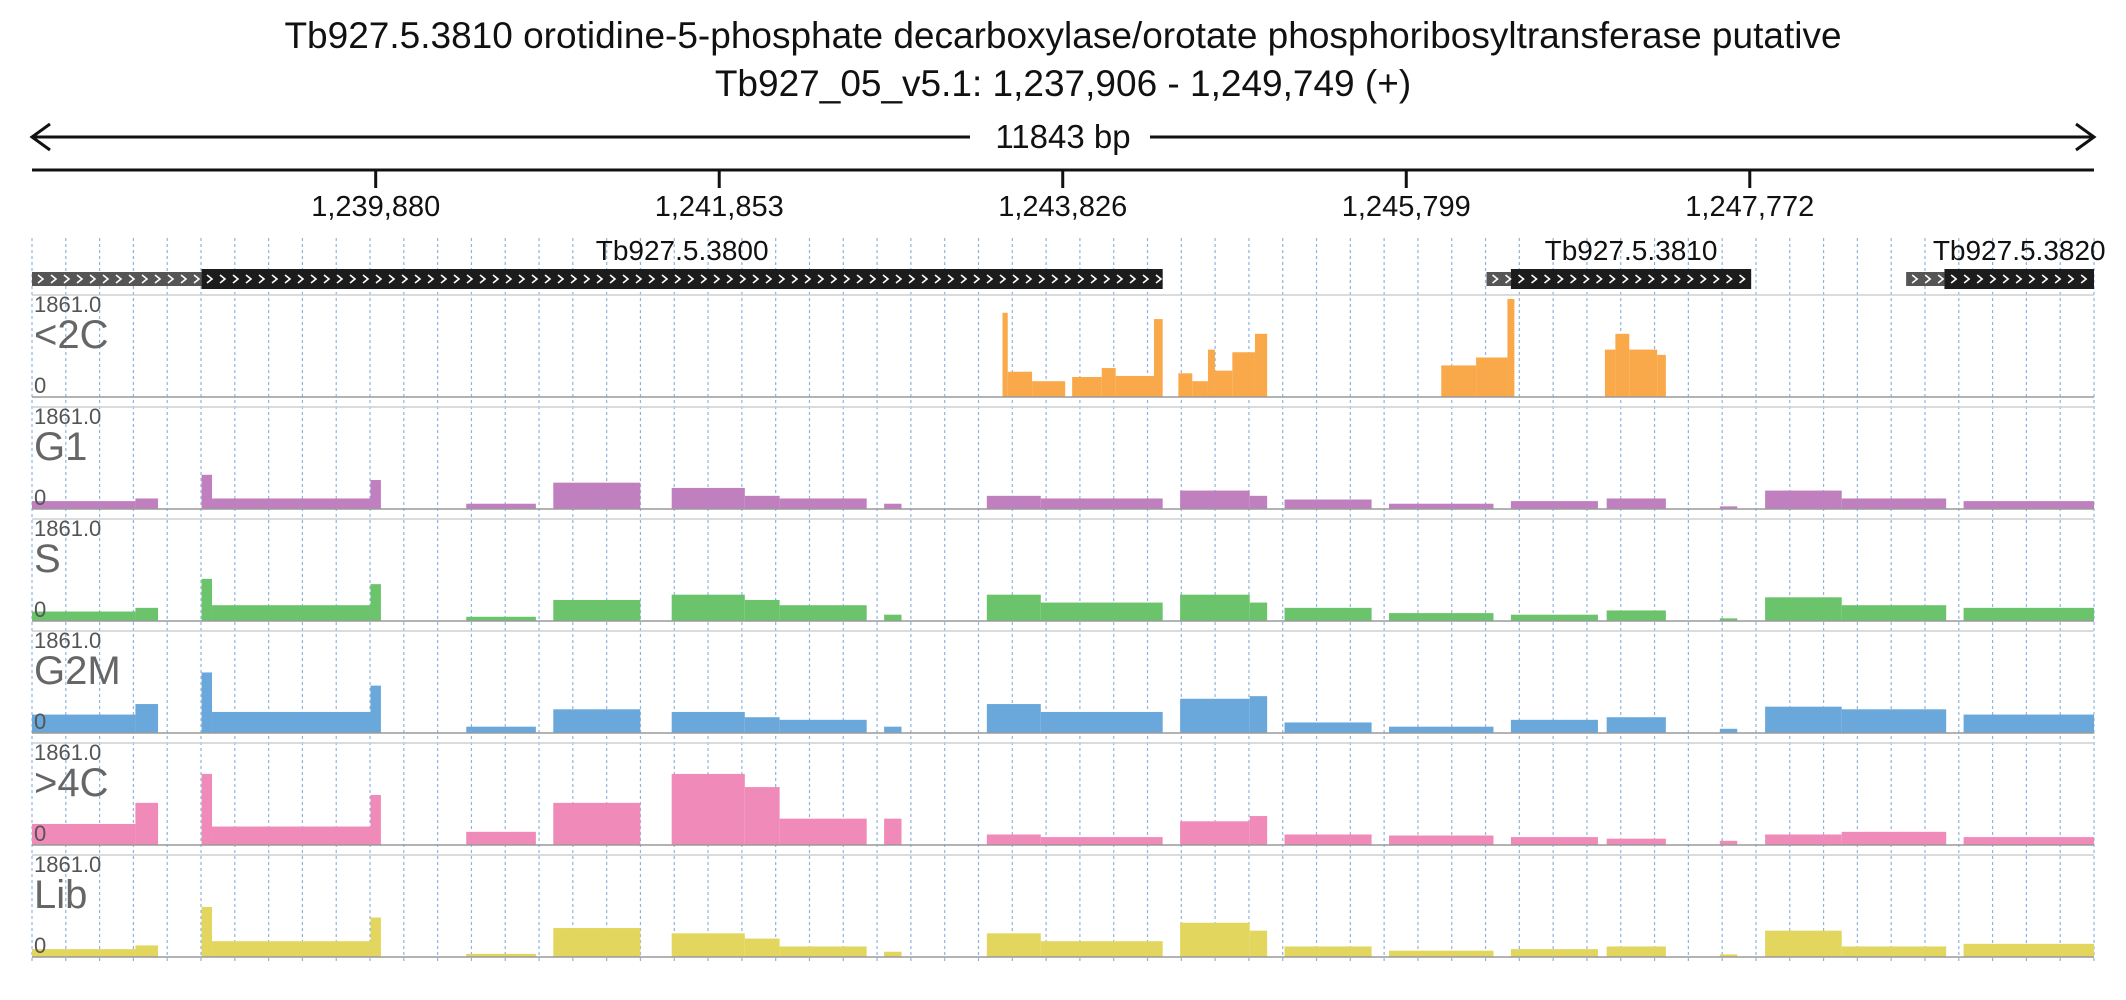 This screenshot has height=1000, width=2126. What do you see at coordinates (1631, 250) in the screenshot?
I see `gene-label: Tb927.5.3810` at bounding box center [1631, 250].